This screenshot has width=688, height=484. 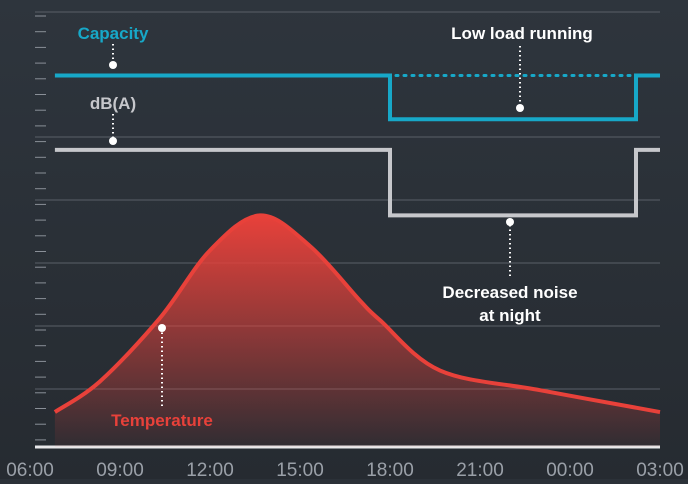 I want to click on annotation: Low load running, so click(x=522, y=33).